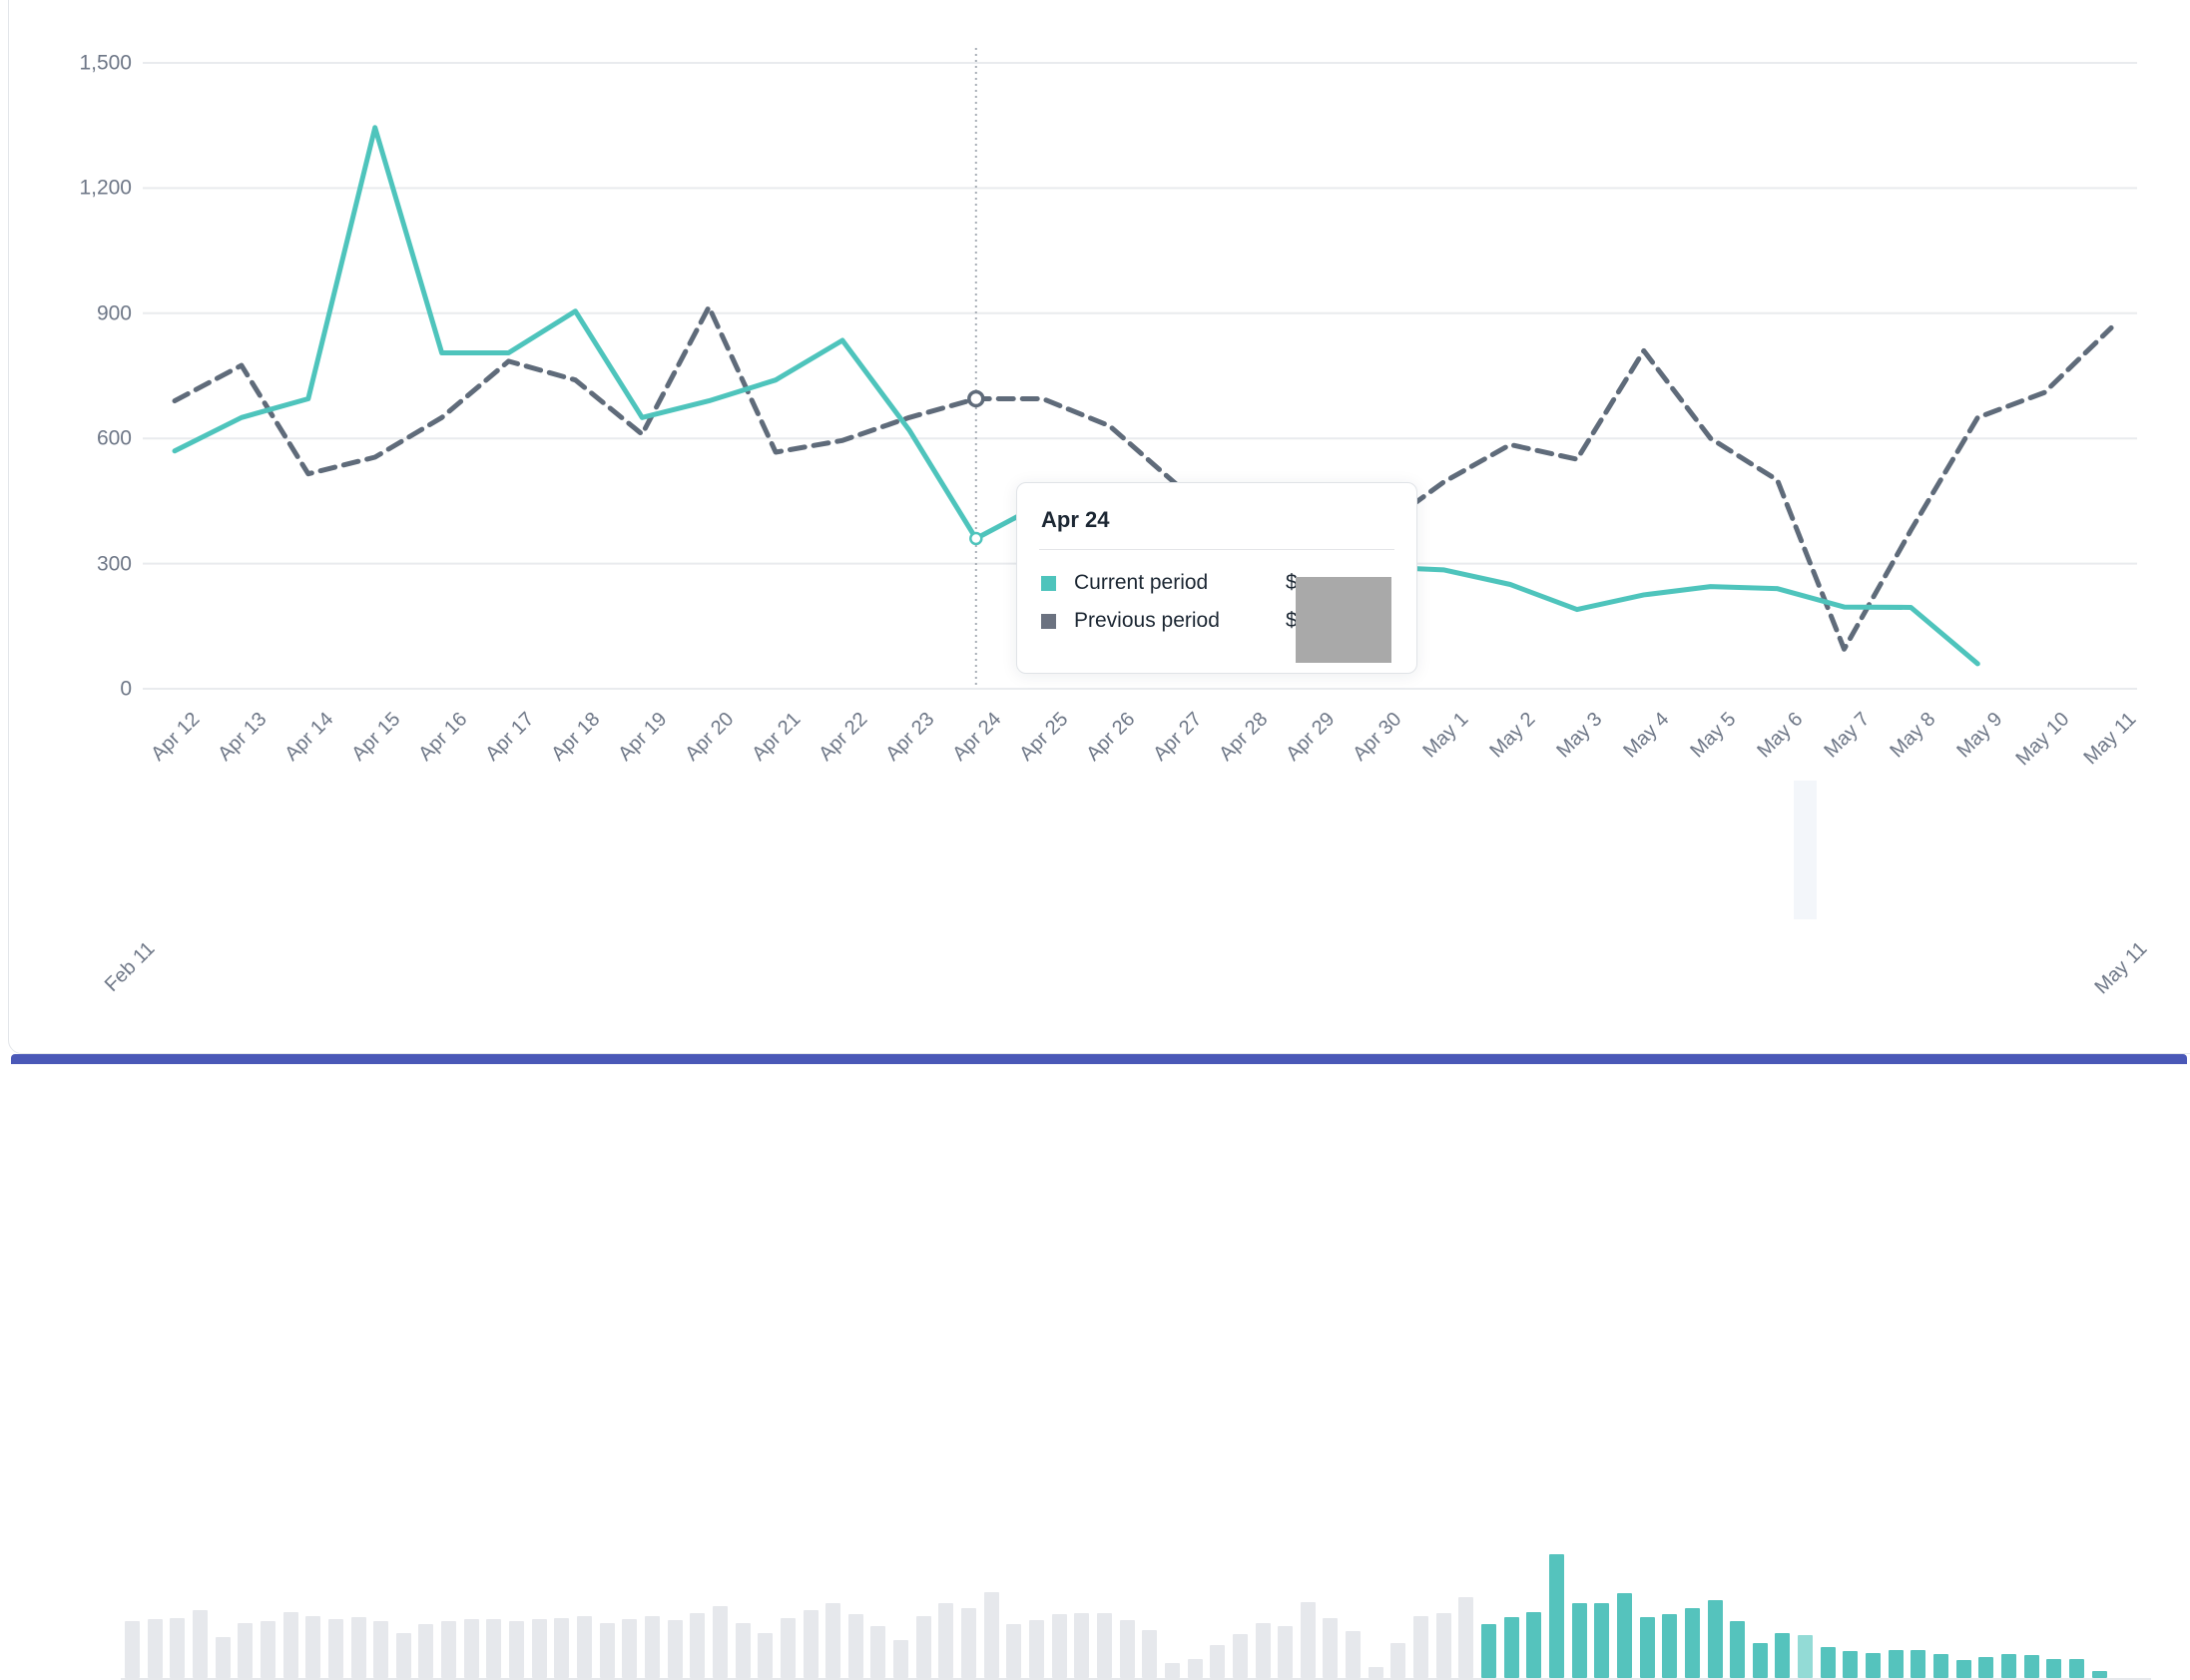  I want to click on tooltip-label-current: Current period, so click(1142, 582).